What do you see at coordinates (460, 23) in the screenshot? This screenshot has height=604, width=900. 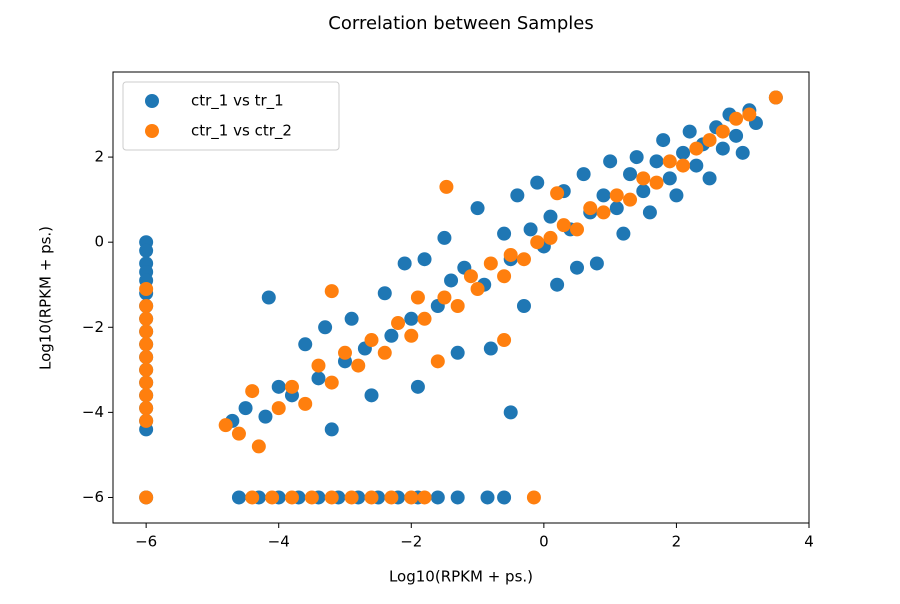 I see `chart-title: Correlation between Samples` at bounding box center [460, 23].